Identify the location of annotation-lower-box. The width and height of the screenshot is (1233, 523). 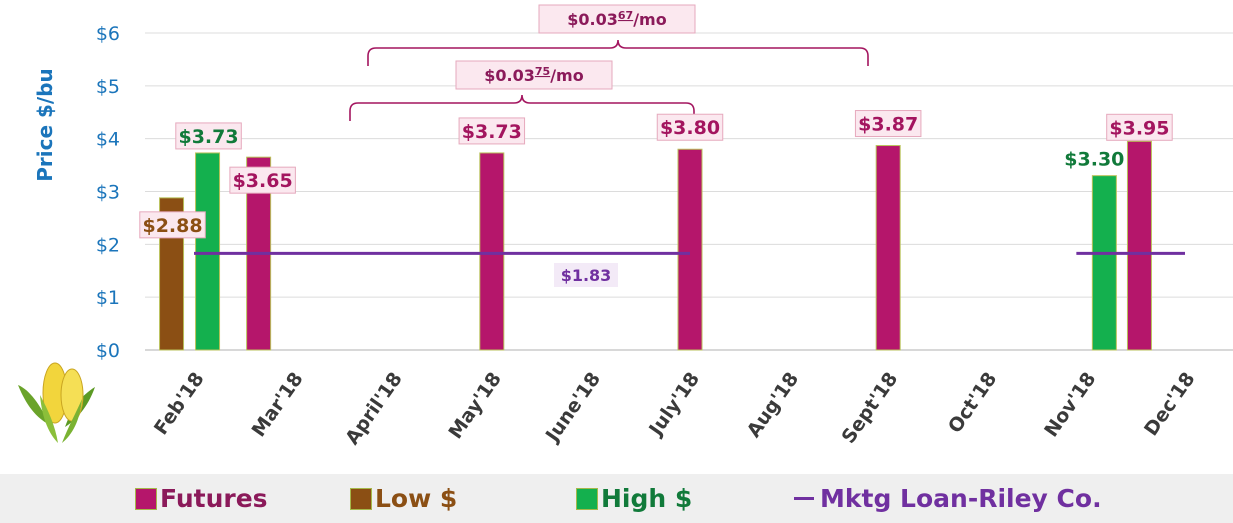
(534, 75).